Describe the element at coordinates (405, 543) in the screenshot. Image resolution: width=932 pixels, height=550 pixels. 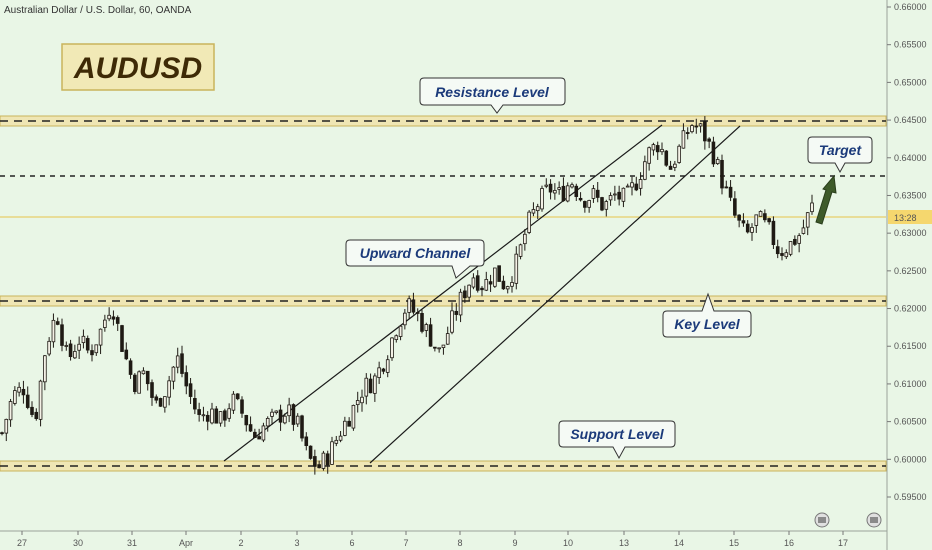
I see `time-tick-label: 7` at that location.